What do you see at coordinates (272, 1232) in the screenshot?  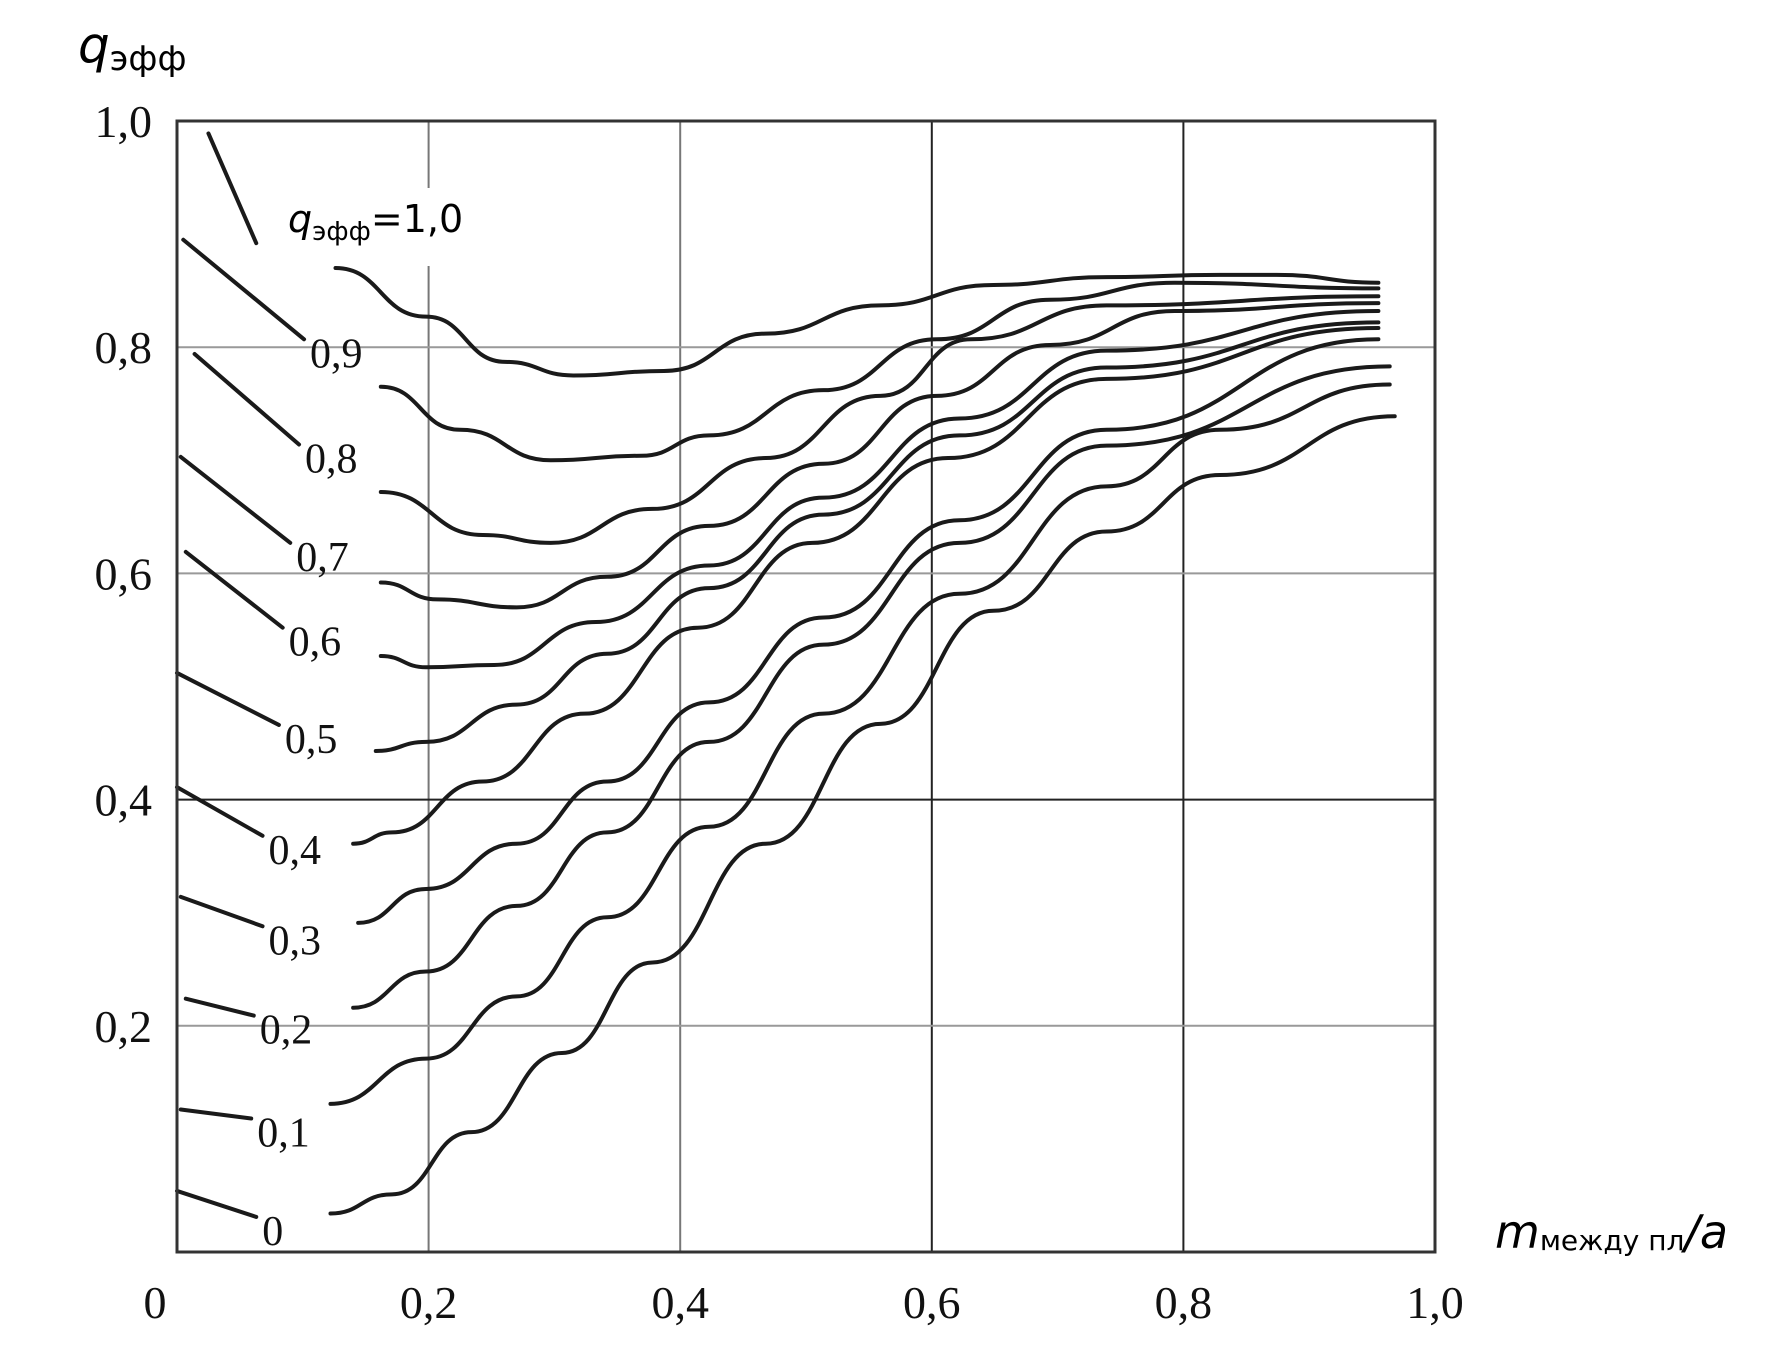 I see `curve-label: 0` at bounding box center [272, 1232].